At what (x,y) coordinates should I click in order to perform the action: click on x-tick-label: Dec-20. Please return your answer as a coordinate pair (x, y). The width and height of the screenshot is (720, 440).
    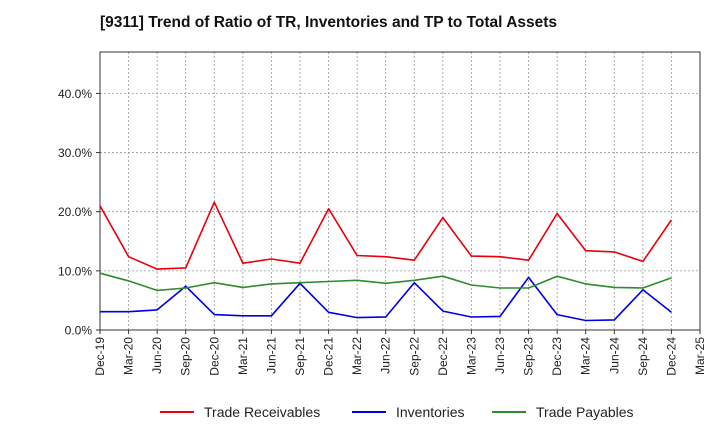
    Looking at the image, I should click on (214, 356).